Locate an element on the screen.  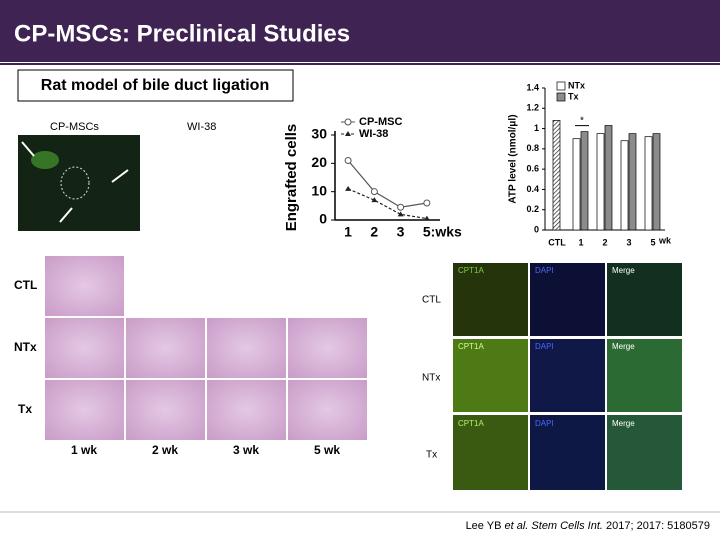
column-label: 3 wk is located at coordinates (246, 450).